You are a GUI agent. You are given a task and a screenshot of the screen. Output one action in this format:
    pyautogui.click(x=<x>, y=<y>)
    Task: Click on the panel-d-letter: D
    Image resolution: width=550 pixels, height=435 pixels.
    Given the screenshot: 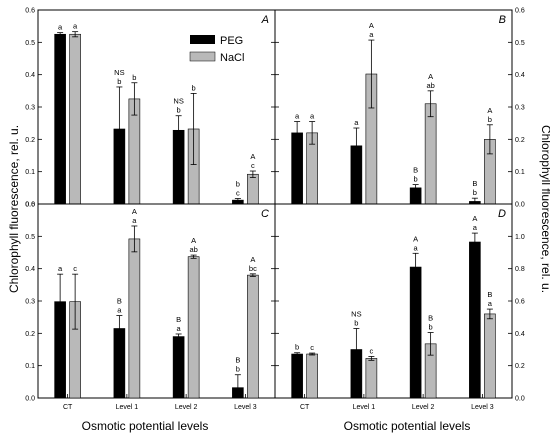 What is the action you would take?
    pyautogui.click(x=502, y=214)
    